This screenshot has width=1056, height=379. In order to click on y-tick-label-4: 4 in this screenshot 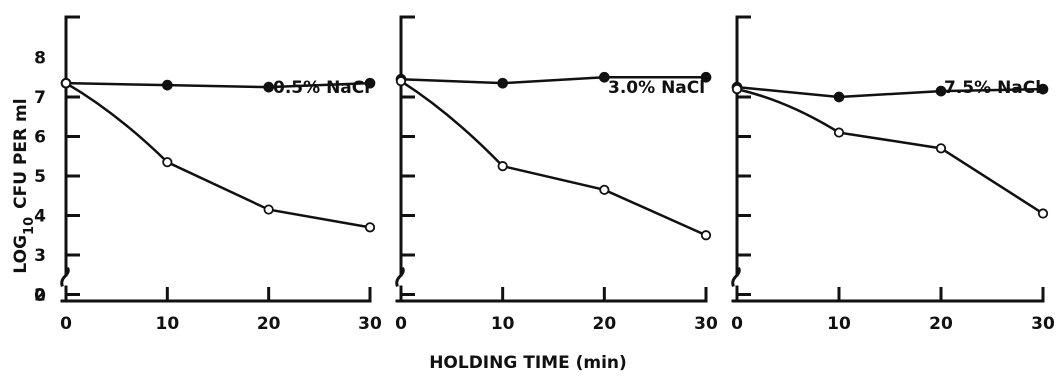, I will do `click(40, 217)`.